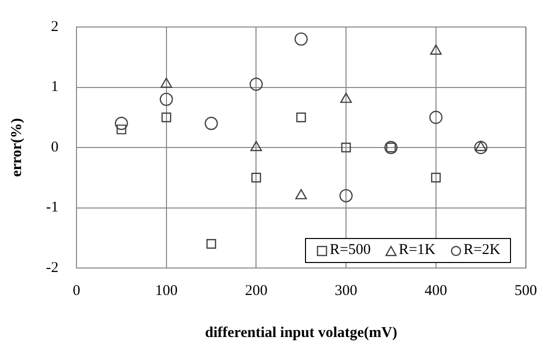  Describe the element at coordinates (54, 26) in the screenshot. I see `y-tick-label: 2` at that location.